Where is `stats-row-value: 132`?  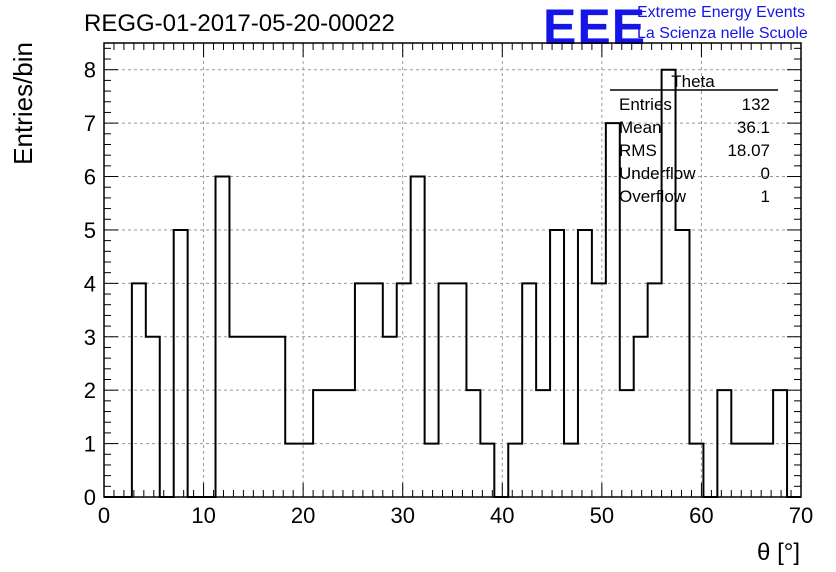
stats-row-value: 132 is located at coordinates (756, 104).